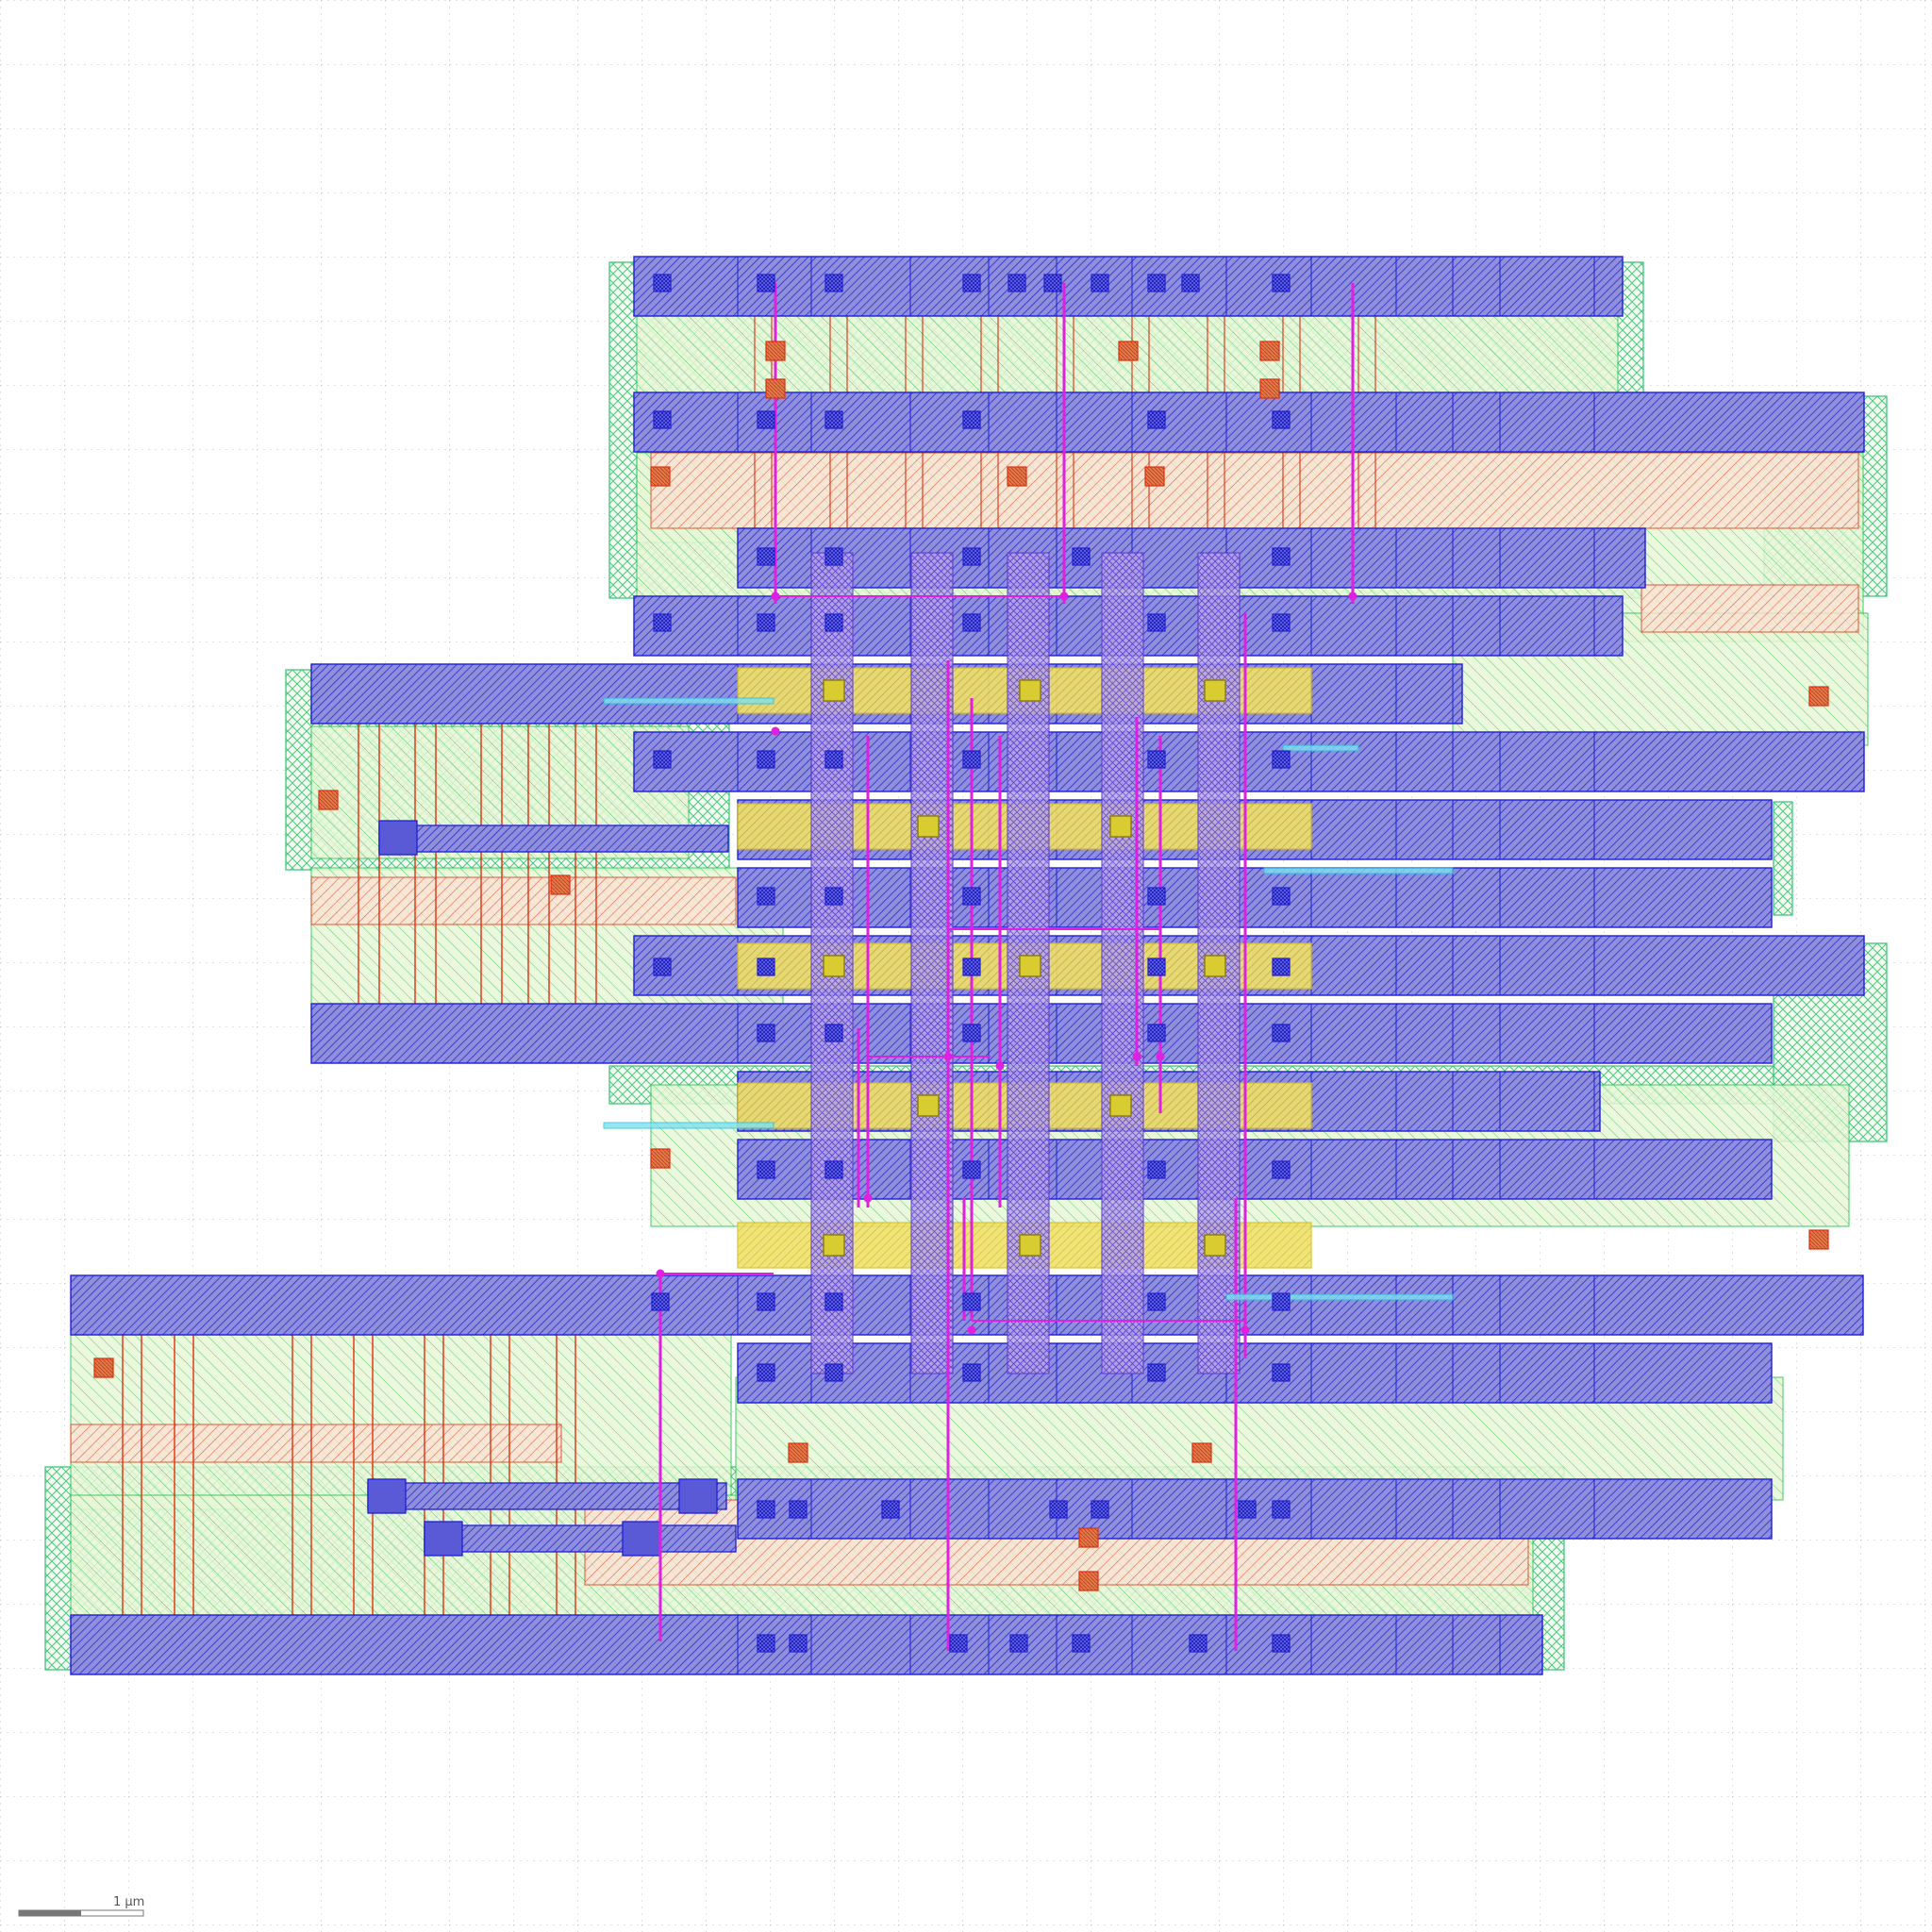 This screenshot has width=1932, height=1932. I want to click on scale-bar: 1 µm, so click(81, 1906).